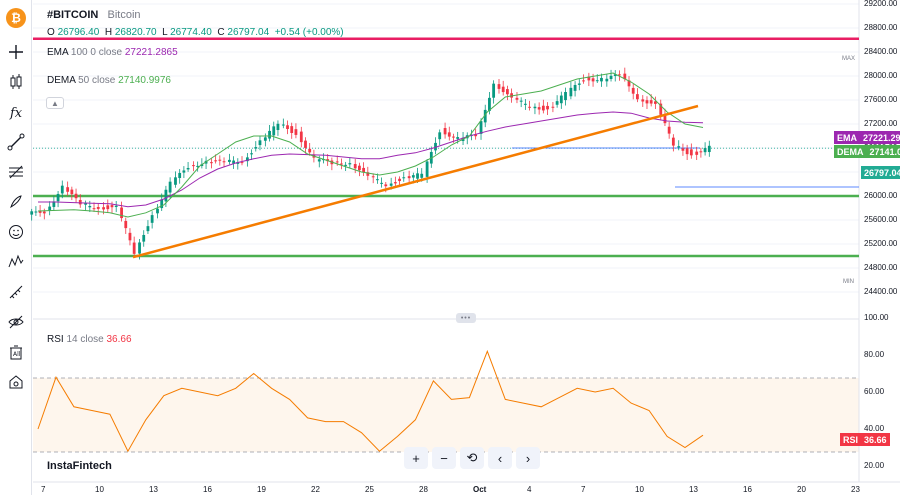  I want to click on rsi-legend: RSI 14 close 36.66, so click(89, 339).